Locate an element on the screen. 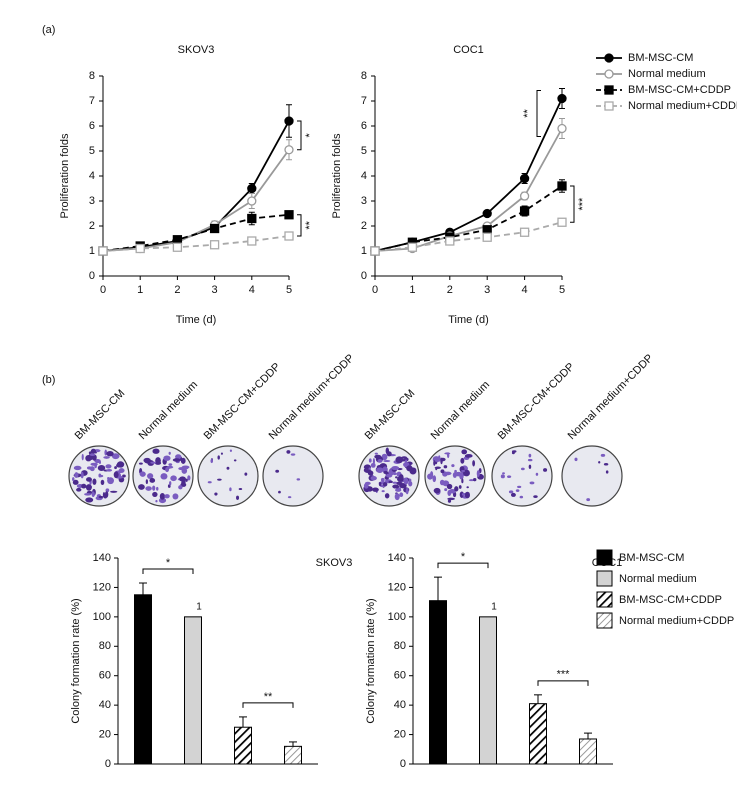  y-tick-label: 20 is located at coordinates (400, 734).